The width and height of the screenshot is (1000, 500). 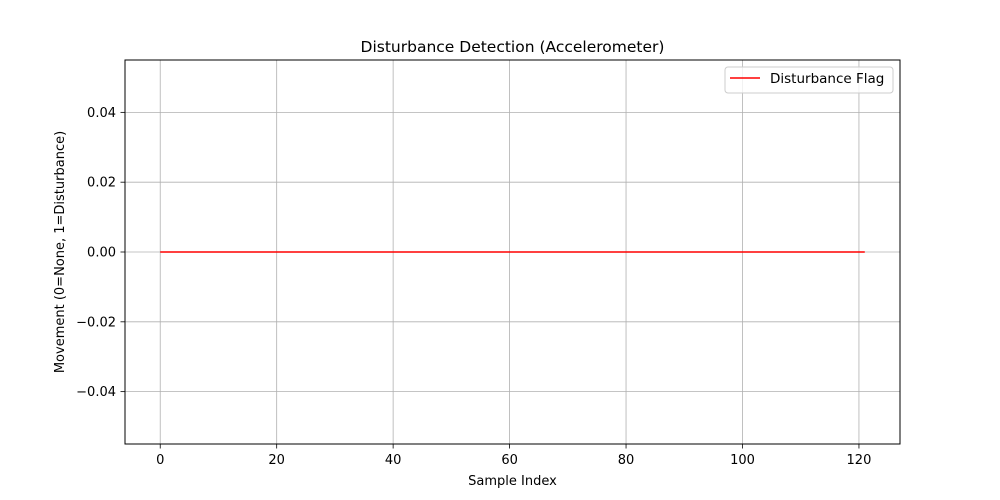 What do you see at coordinates (60, 252) in the screenshot?
I see `y-axis-label: Movement (0=None, 1=Disturbance)` at bounding box center [60, 252].